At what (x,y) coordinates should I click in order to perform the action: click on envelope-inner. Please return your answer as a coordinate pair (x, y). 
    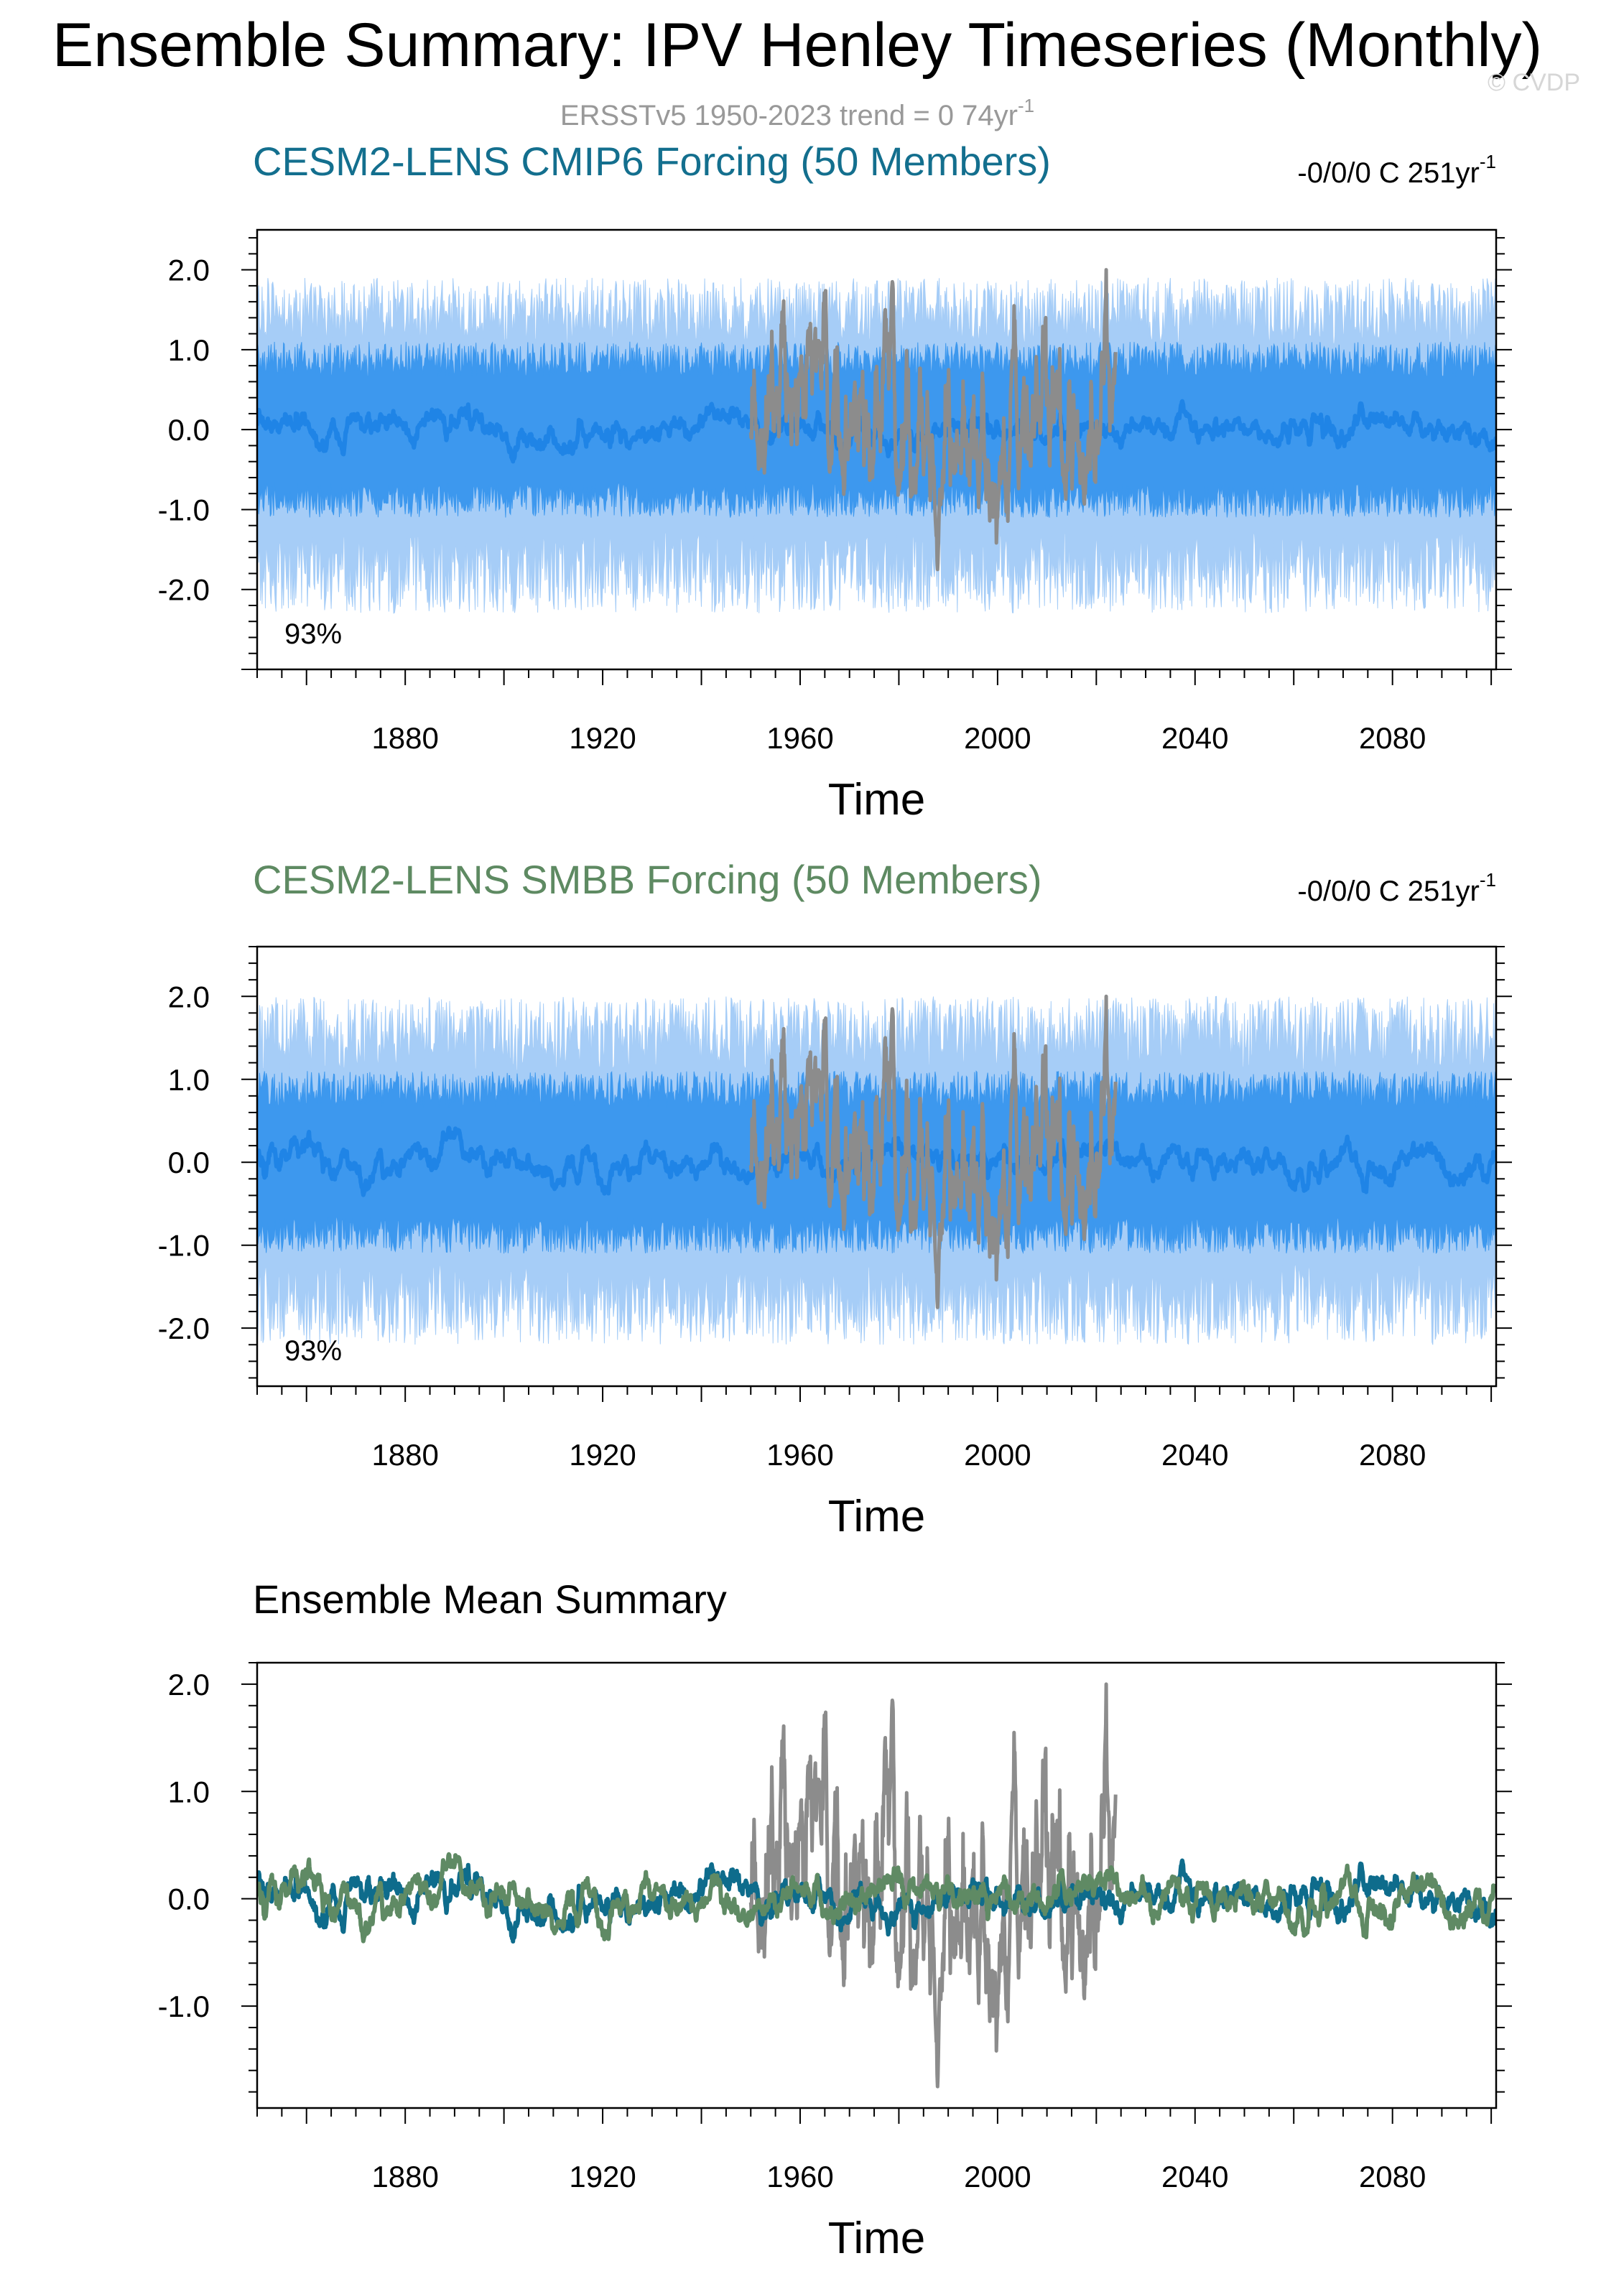
    Looking at the image, I should click on (876, 1162).